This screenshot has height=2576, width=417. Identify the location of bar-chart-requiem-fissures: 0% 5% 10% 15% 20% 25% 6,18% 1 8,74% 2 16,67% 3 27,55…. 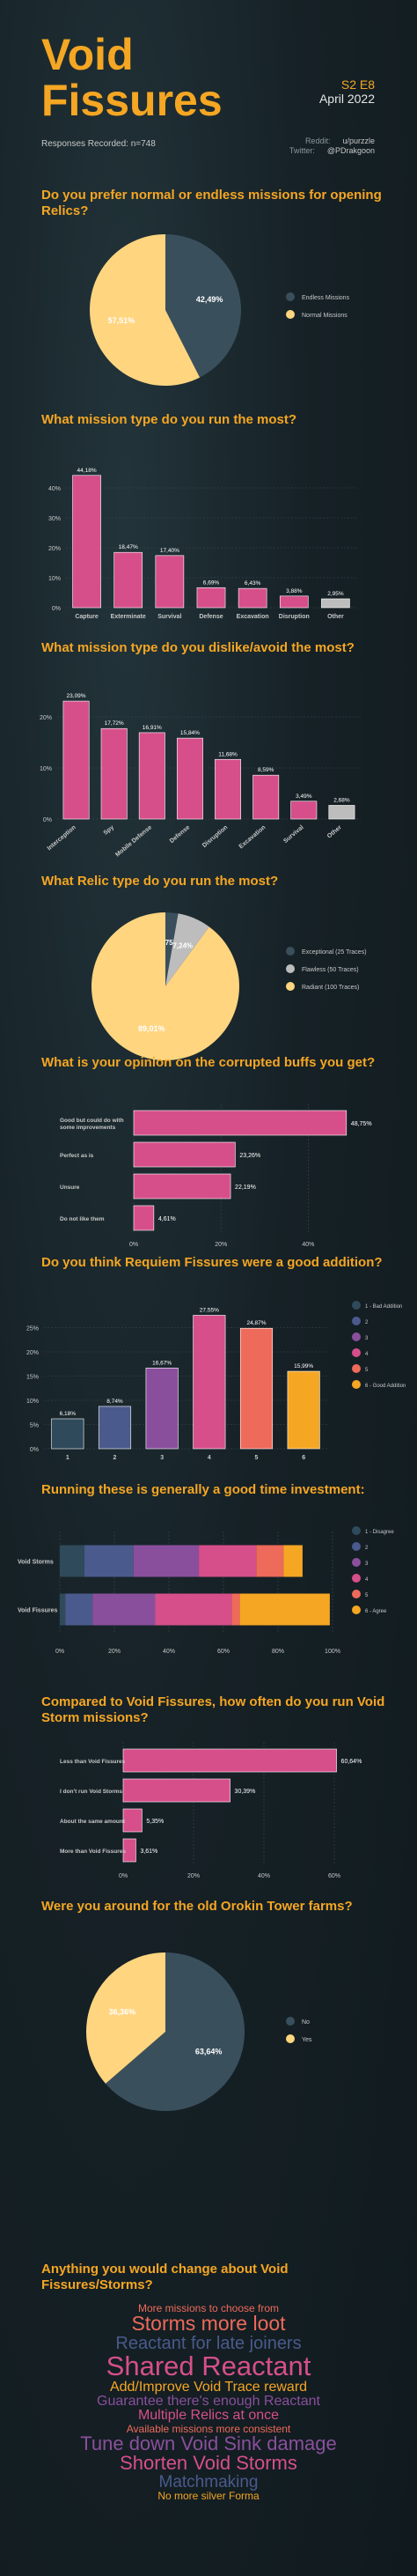
(216, 1381).